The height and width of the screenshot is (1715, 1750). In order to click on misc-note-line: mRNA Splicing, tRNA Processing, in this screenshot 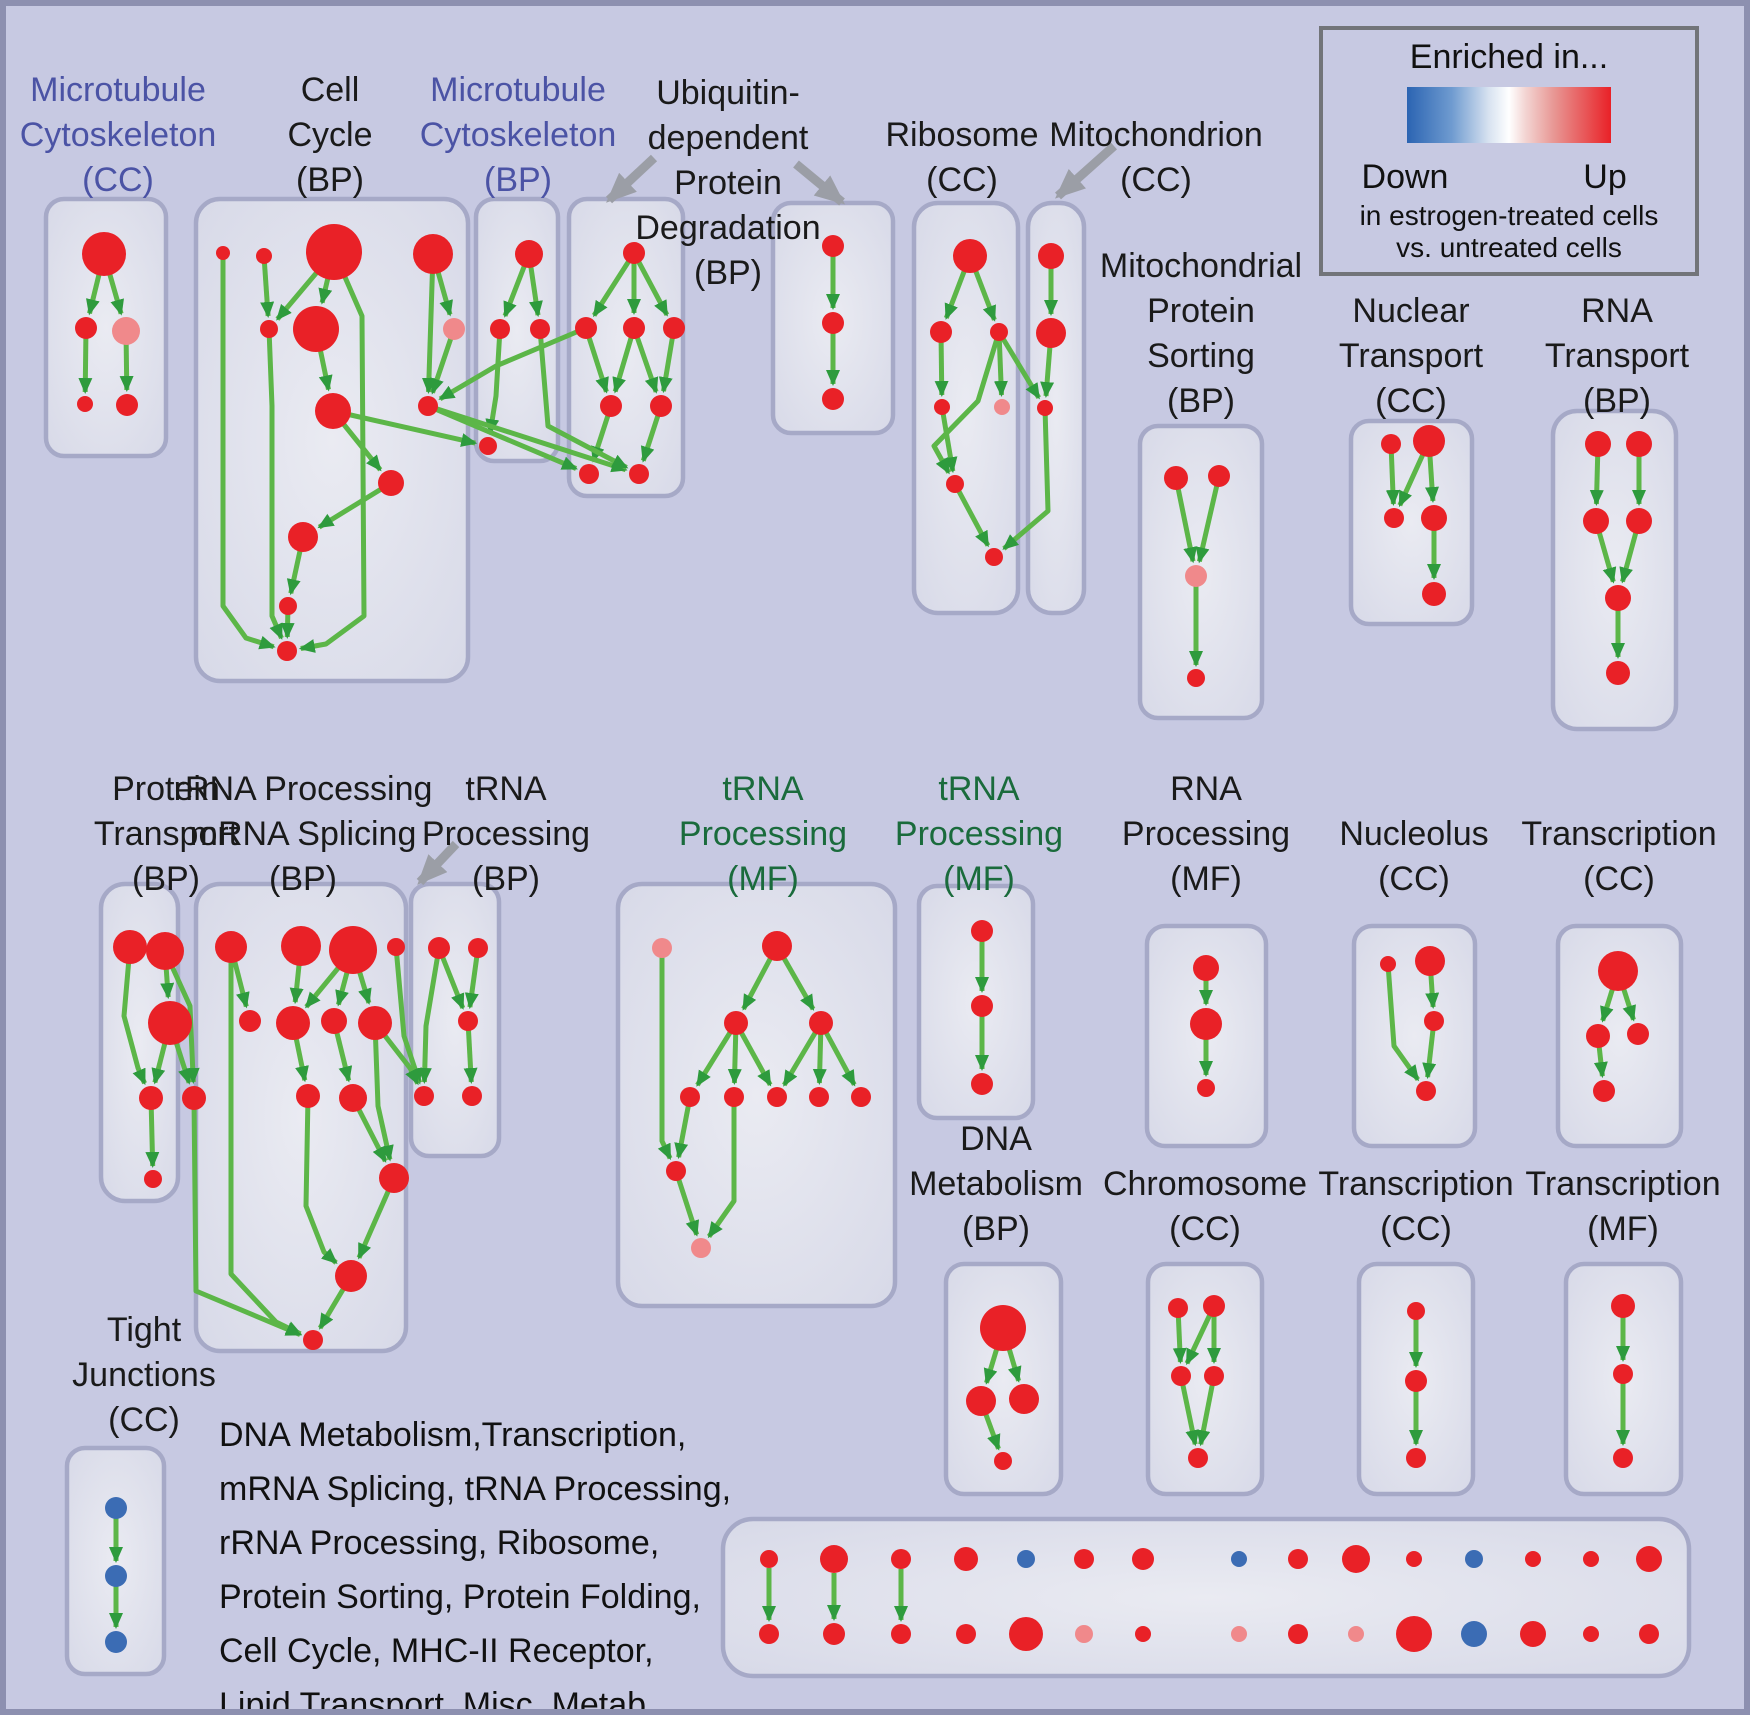, I will do `click(475, 1489)`.